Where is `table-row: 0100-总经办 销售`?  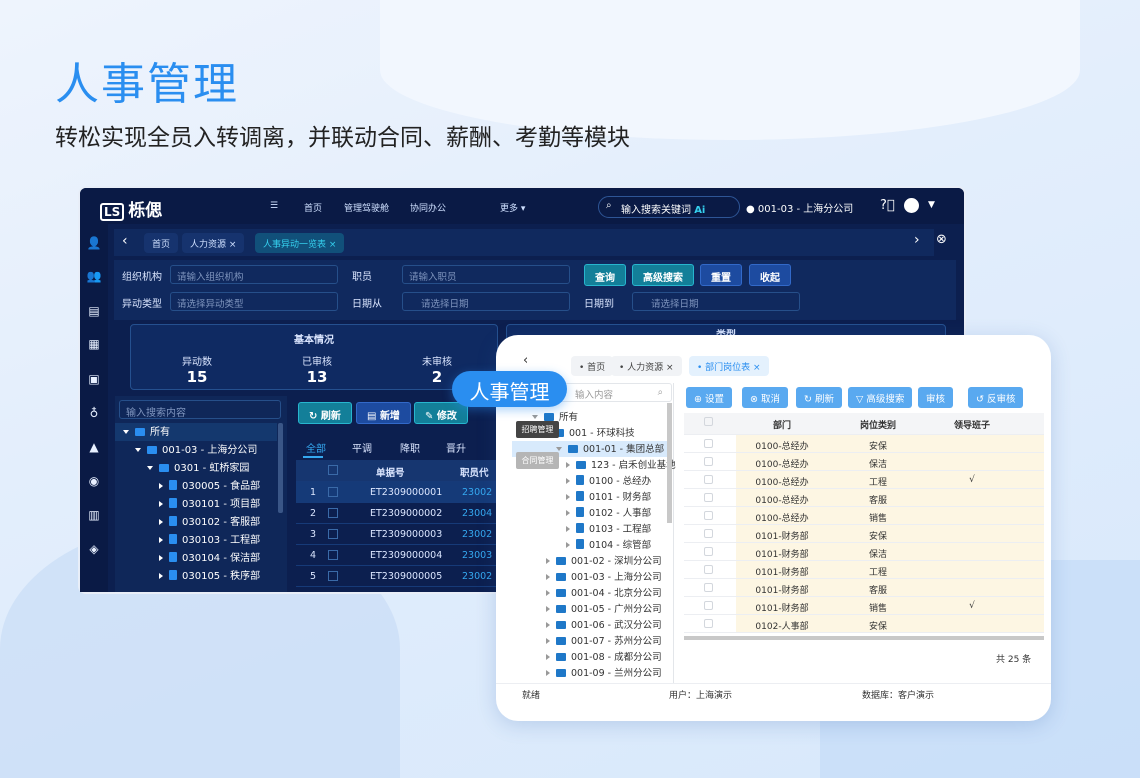 table-row: 0100-总经办 销售 is located at coordinates (864, 516).